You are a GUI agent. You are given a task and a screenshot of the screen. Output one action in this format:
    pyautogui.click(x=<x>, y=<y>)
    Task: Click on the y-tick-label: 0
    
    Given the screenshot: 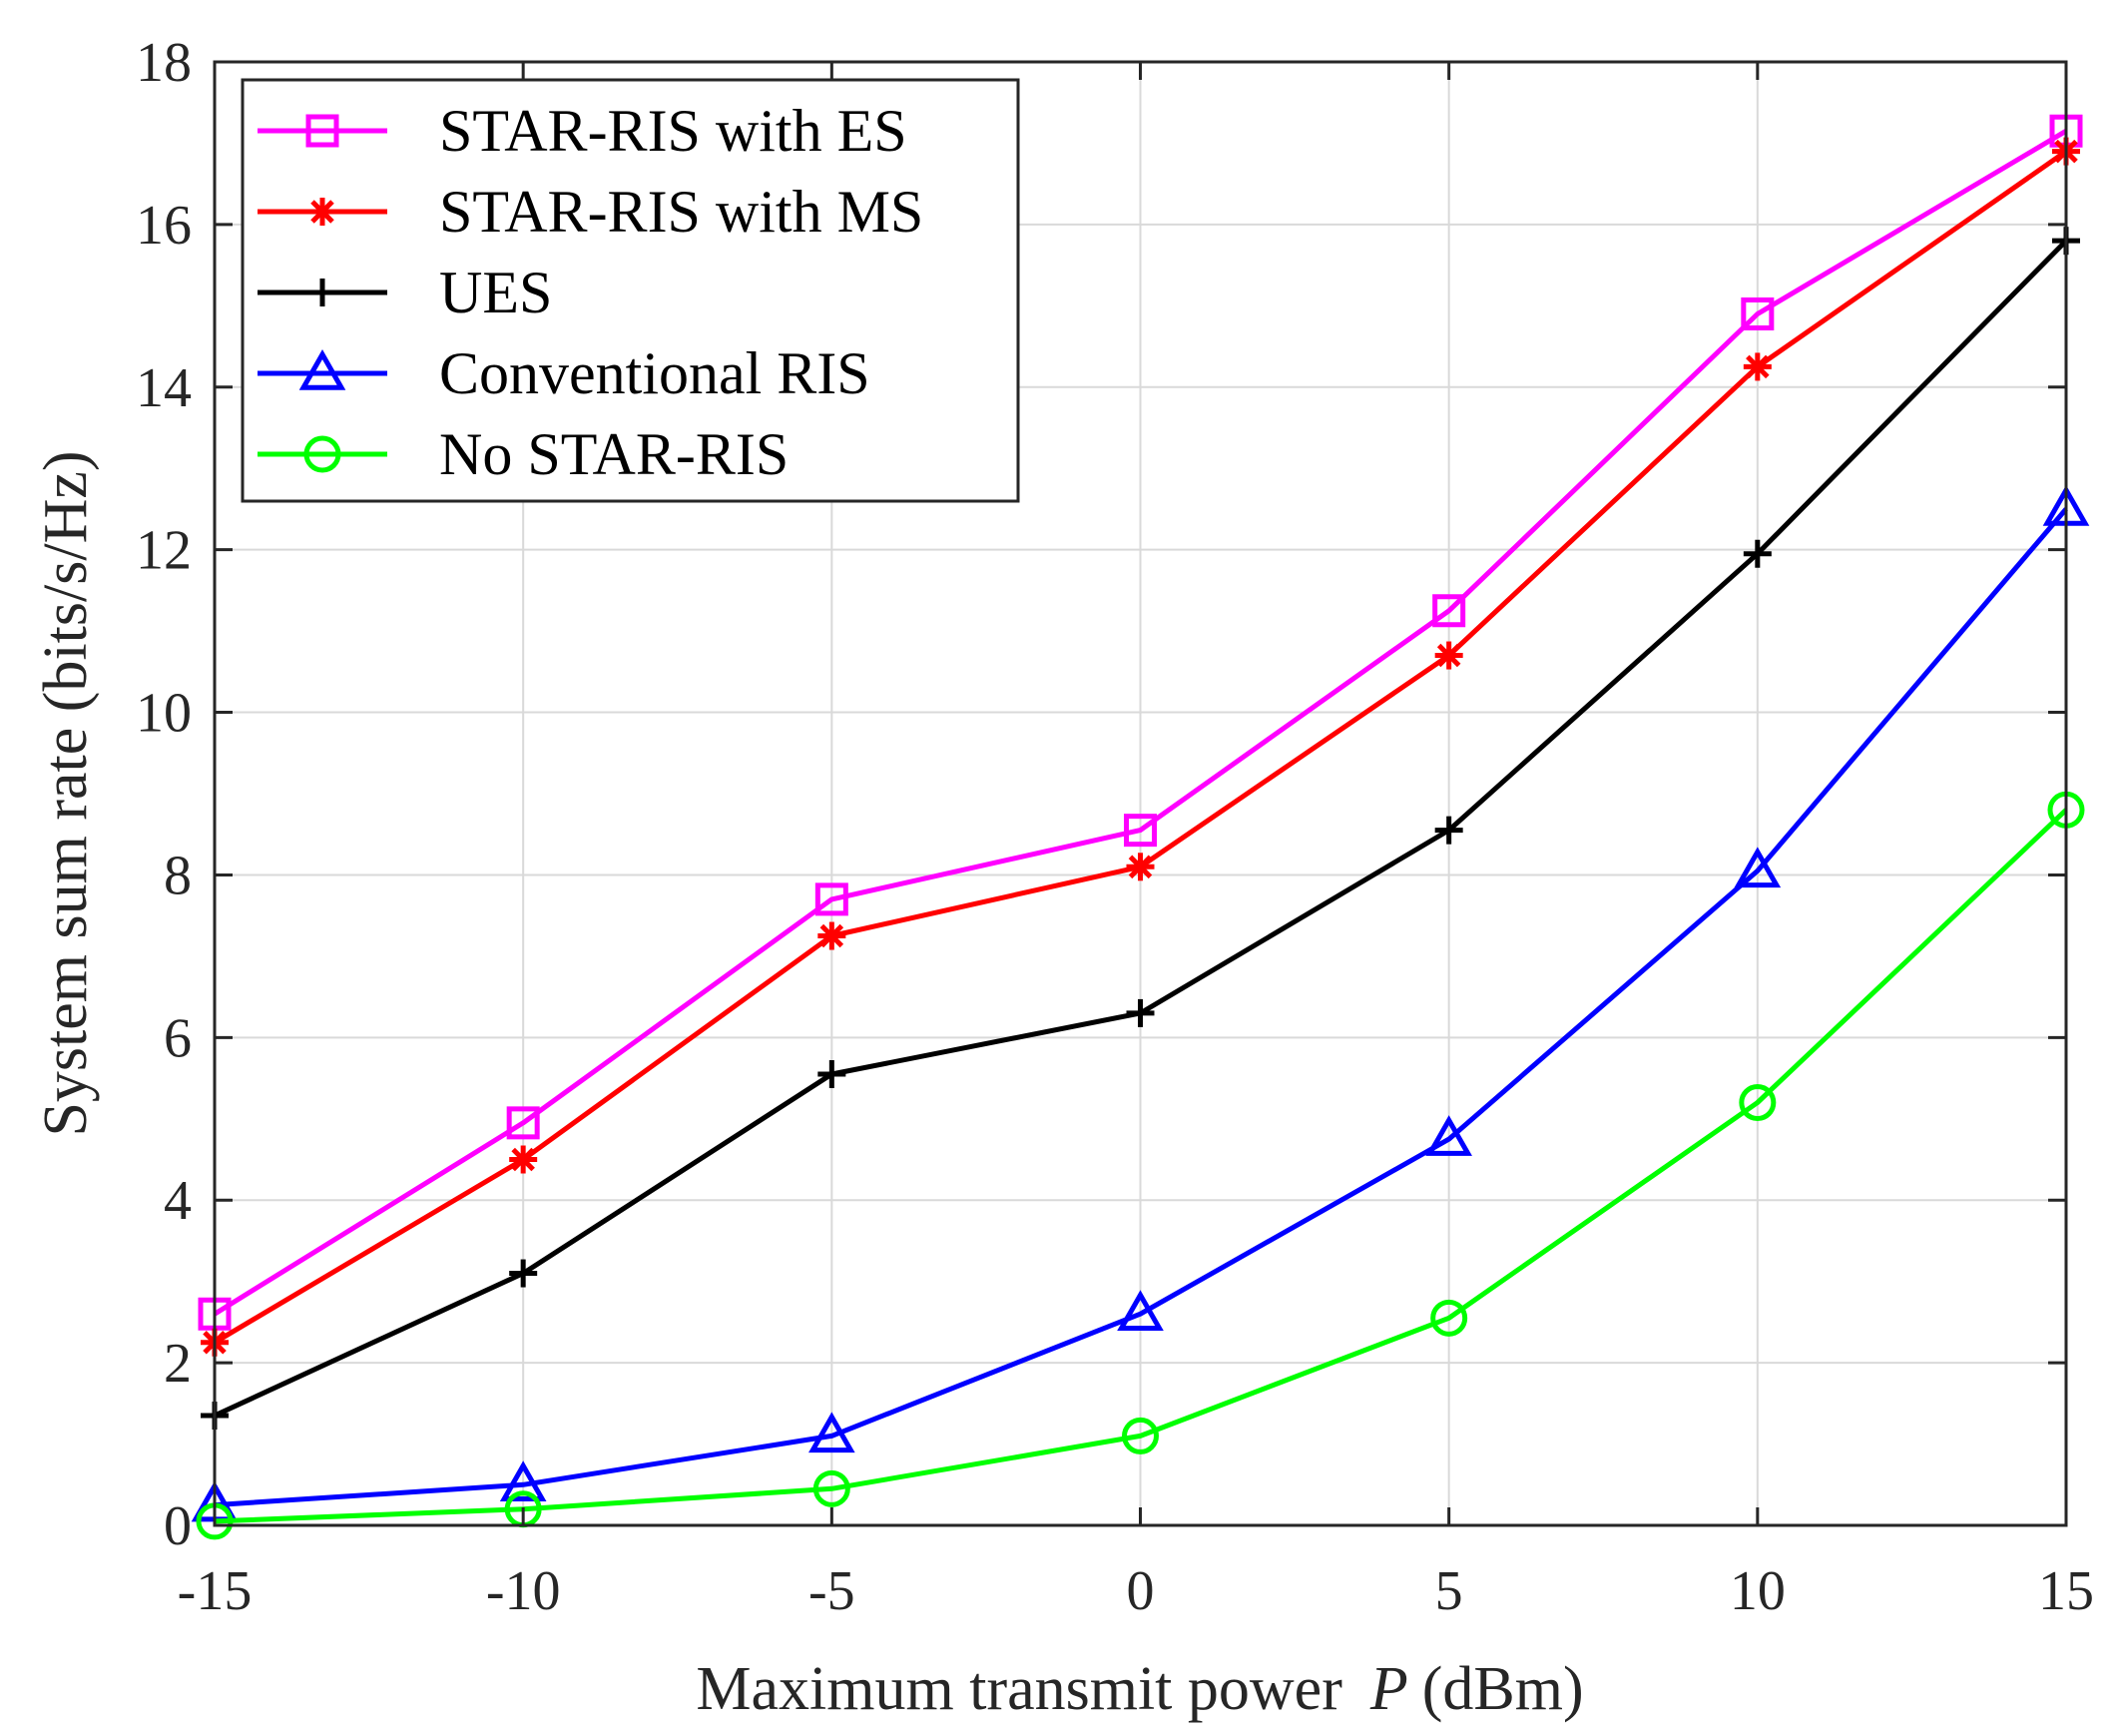 What is the action you would take?
    pyautogui.click(x=178, y=1526)
    